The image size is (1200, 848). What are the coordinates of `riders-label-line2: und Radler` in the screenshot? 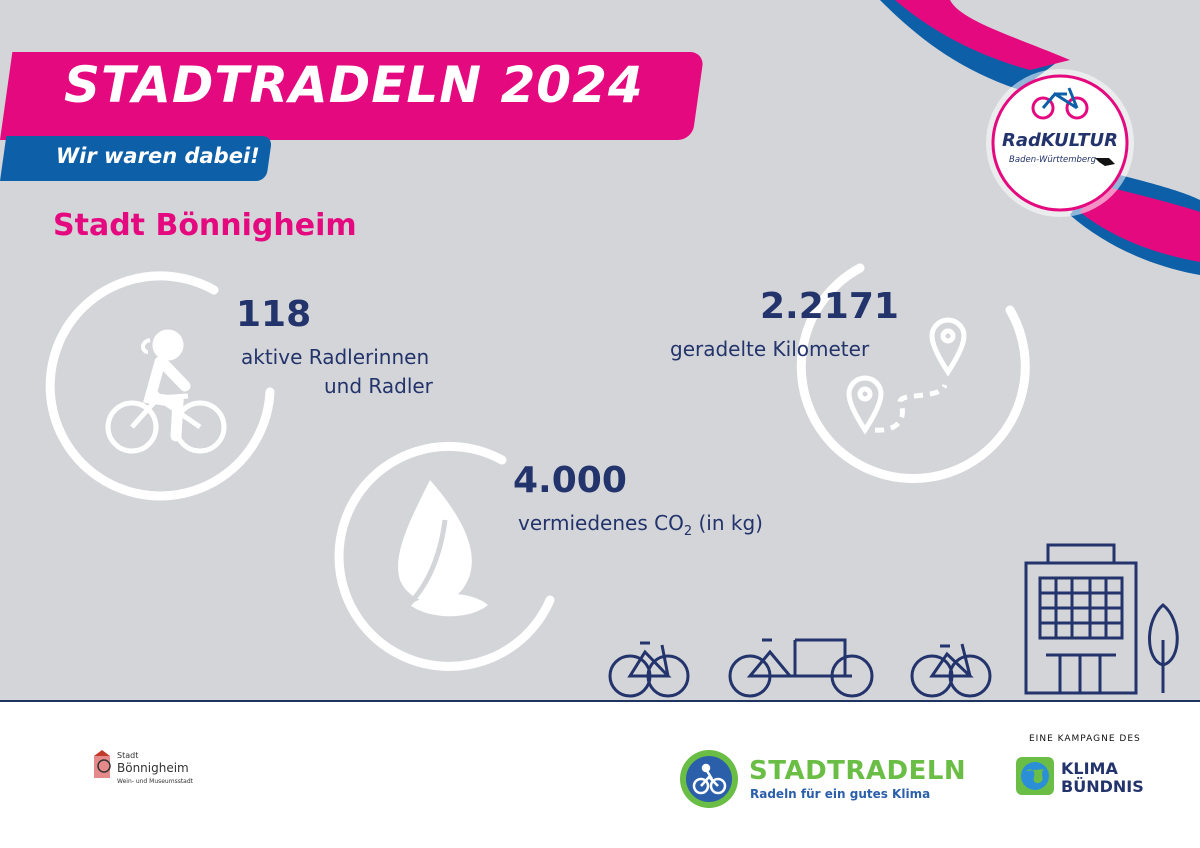 It's located at (378, 386).